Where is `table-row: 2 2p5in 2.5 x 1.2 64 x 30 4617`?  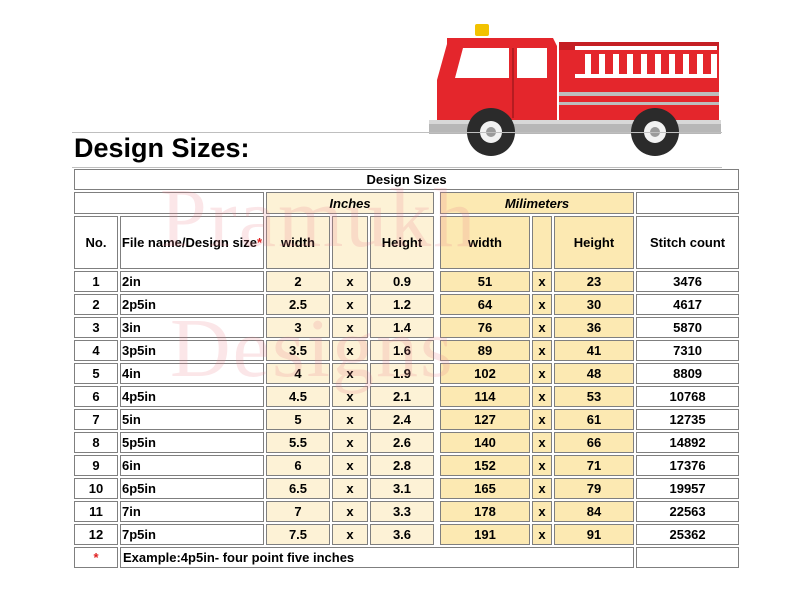 table-row: 2 2p5in 2.5 x 1.2 64 x 30 4617 is located at coordinates (407, 304).